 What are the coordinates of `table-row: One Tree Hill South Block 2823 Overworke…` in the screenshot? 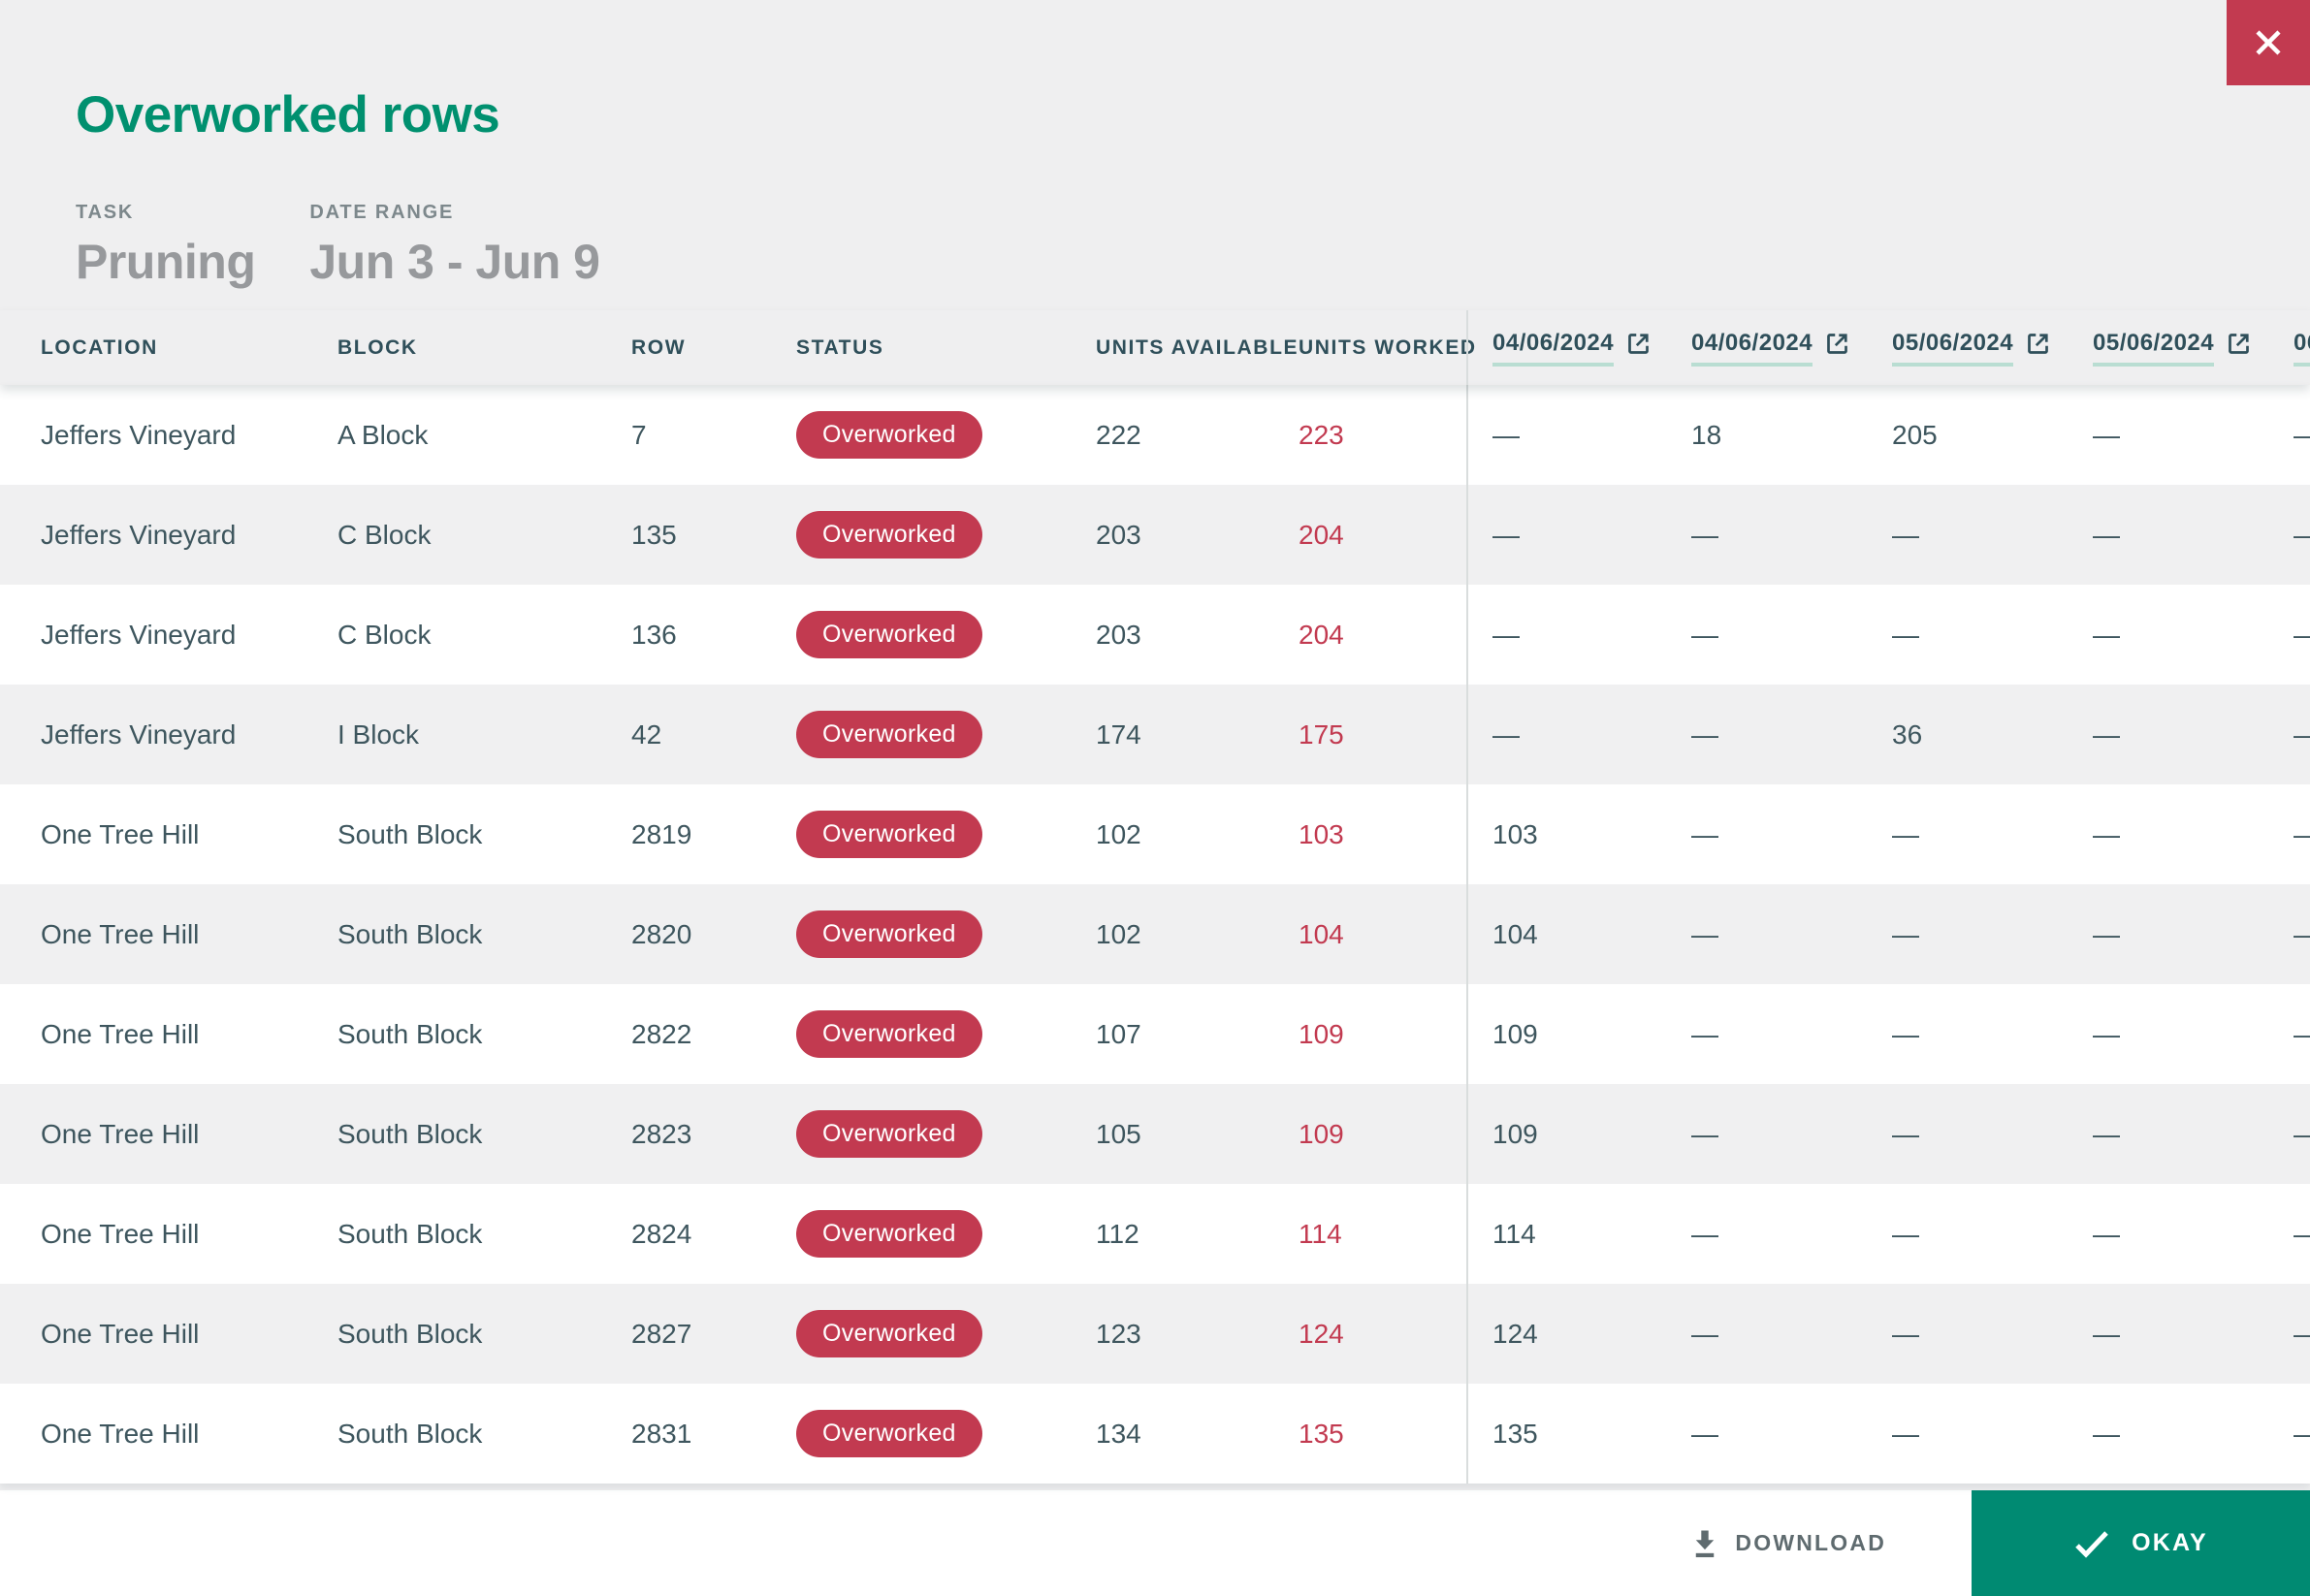 It's located at (1155, 1134).